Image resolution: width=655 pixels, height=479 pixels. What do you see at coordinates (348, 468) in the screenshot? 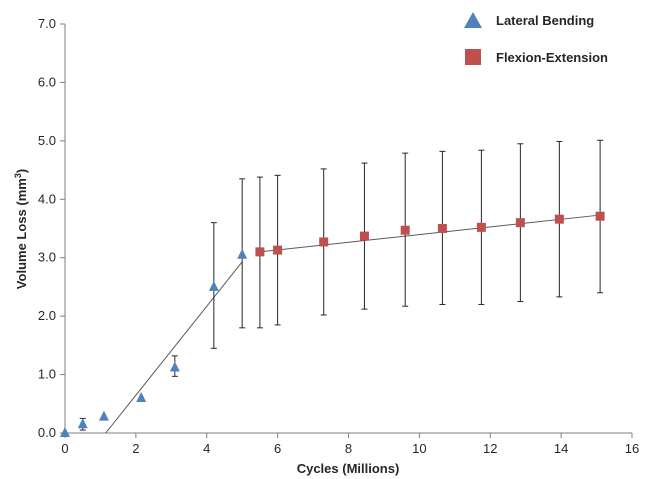
I see `x-axis-title: Cycles (Millions)` at bounding box center [348, 468].